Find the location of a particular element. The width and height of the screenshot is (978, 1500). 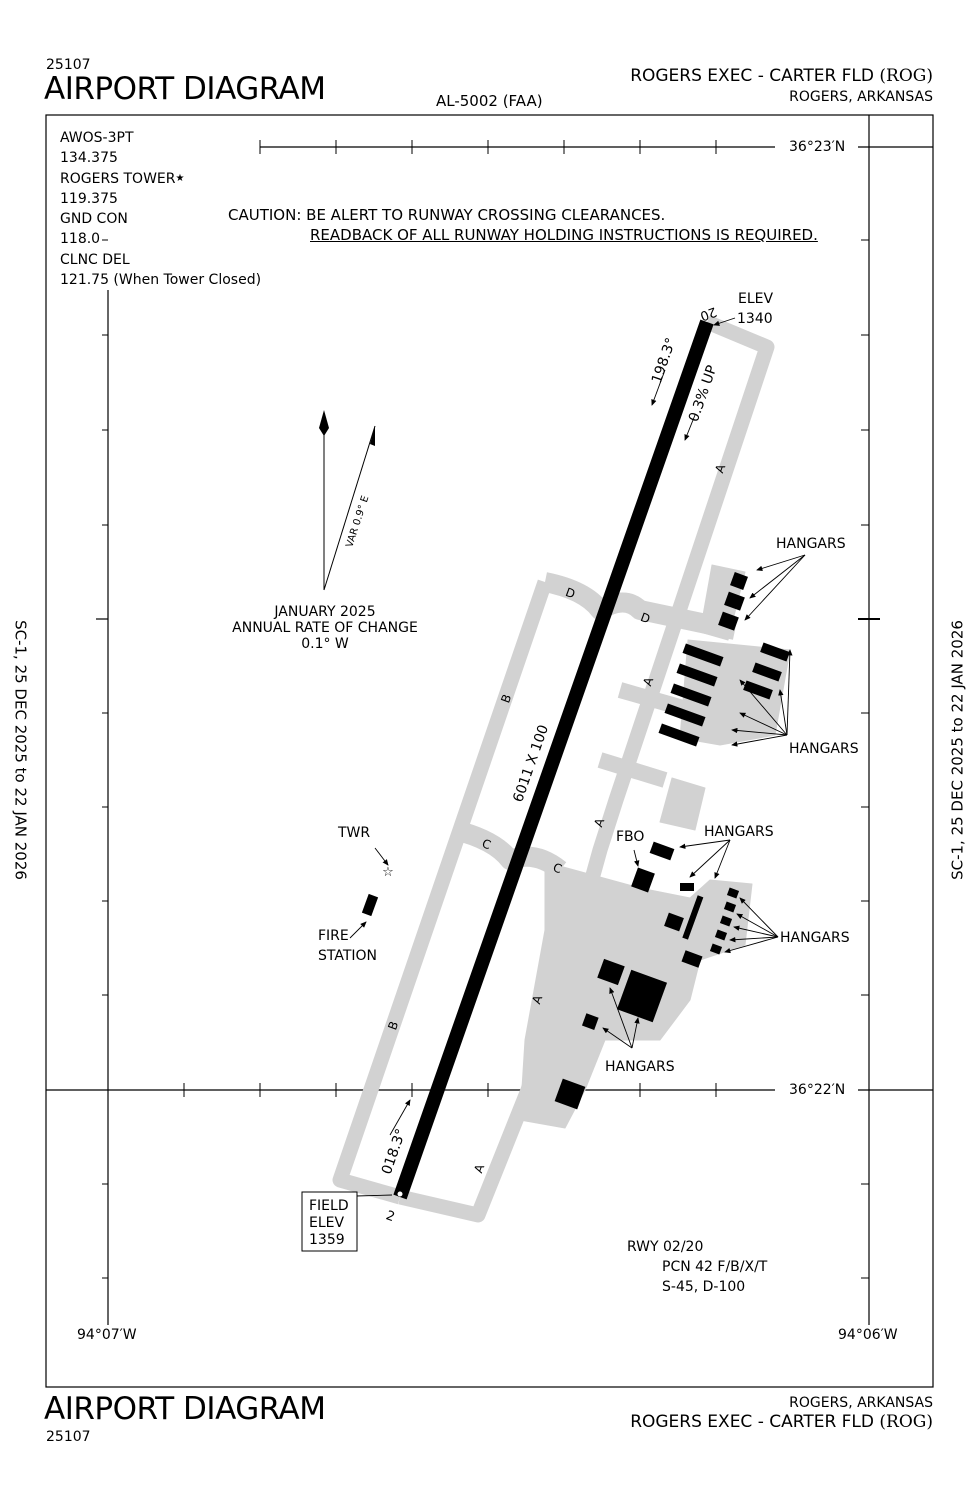

field-elev-label-1: FIELD is located at coordinates (329, 1206).